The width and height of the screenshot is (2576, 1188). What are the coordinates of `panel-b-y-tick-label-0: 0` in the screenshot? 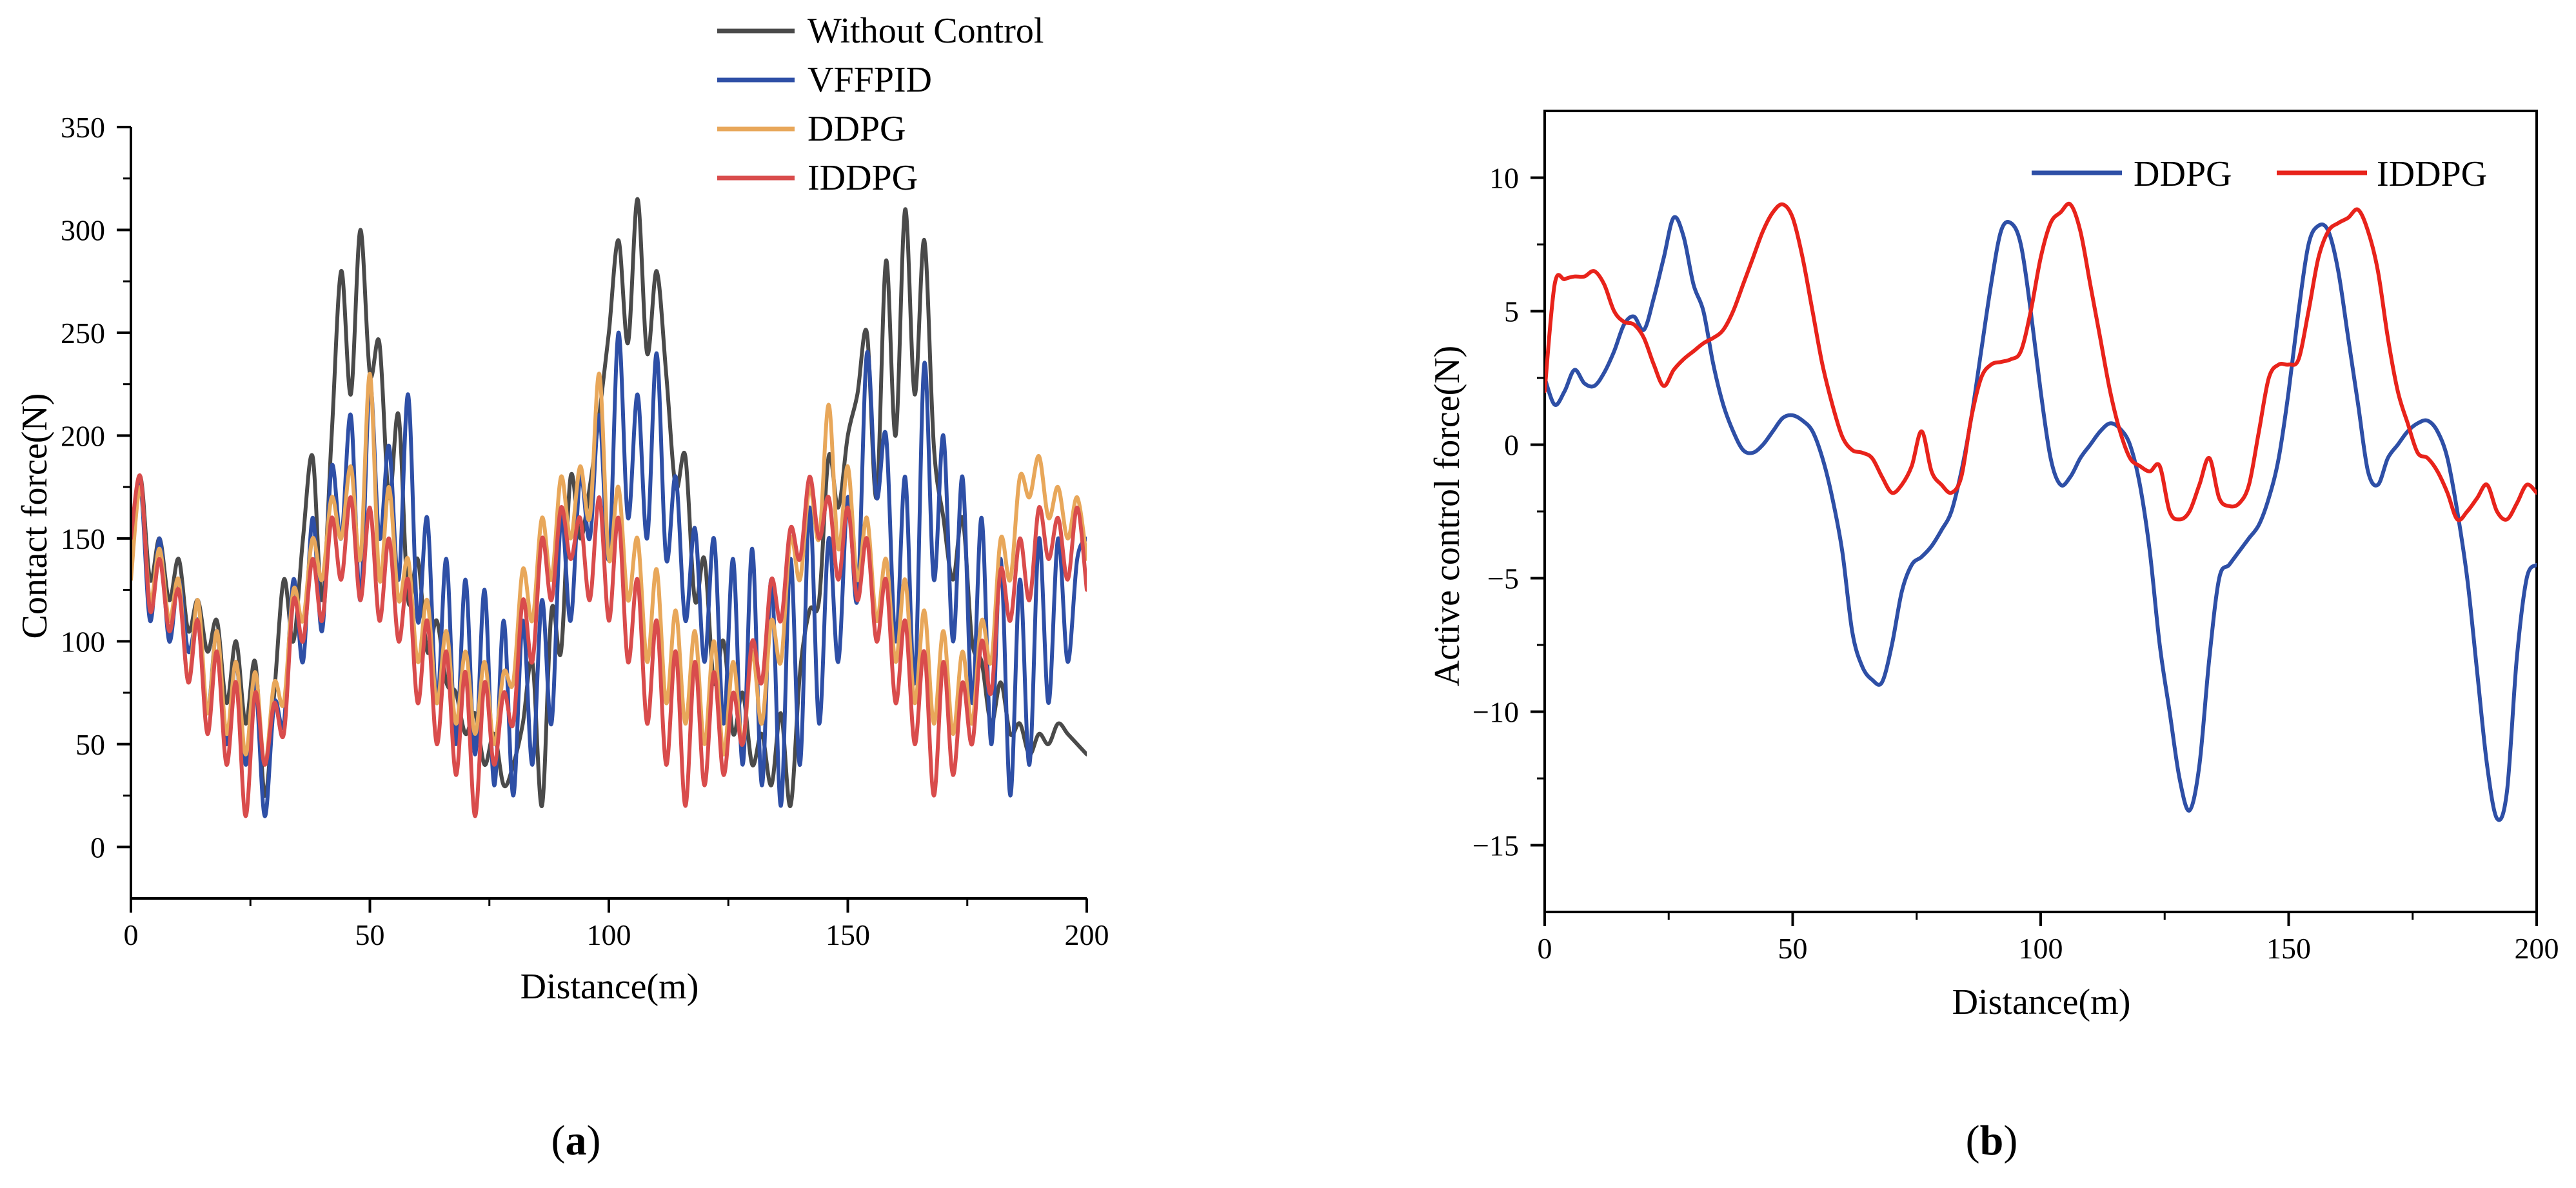 It's located at (1511, 445).